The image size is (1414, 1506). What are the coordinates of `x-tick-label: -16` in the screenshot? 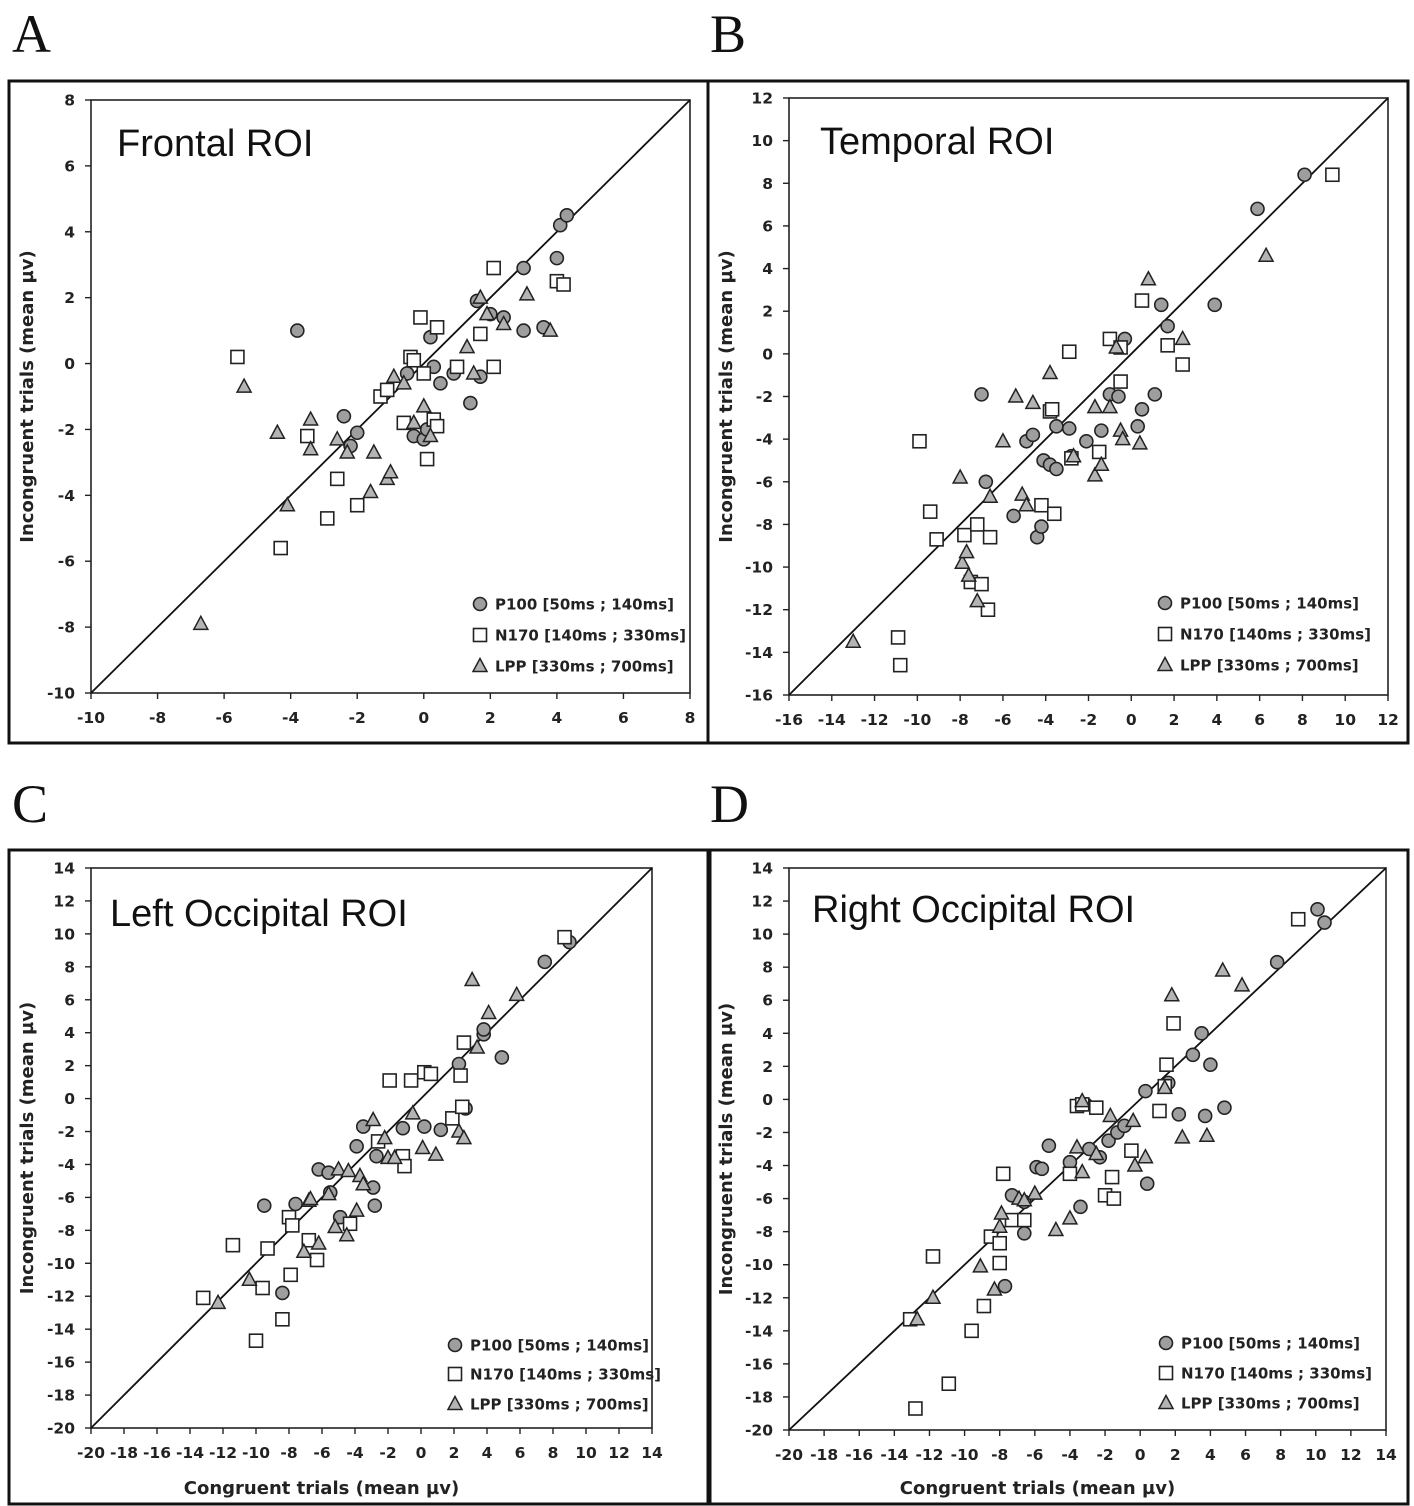 It's located at (859, 1455).